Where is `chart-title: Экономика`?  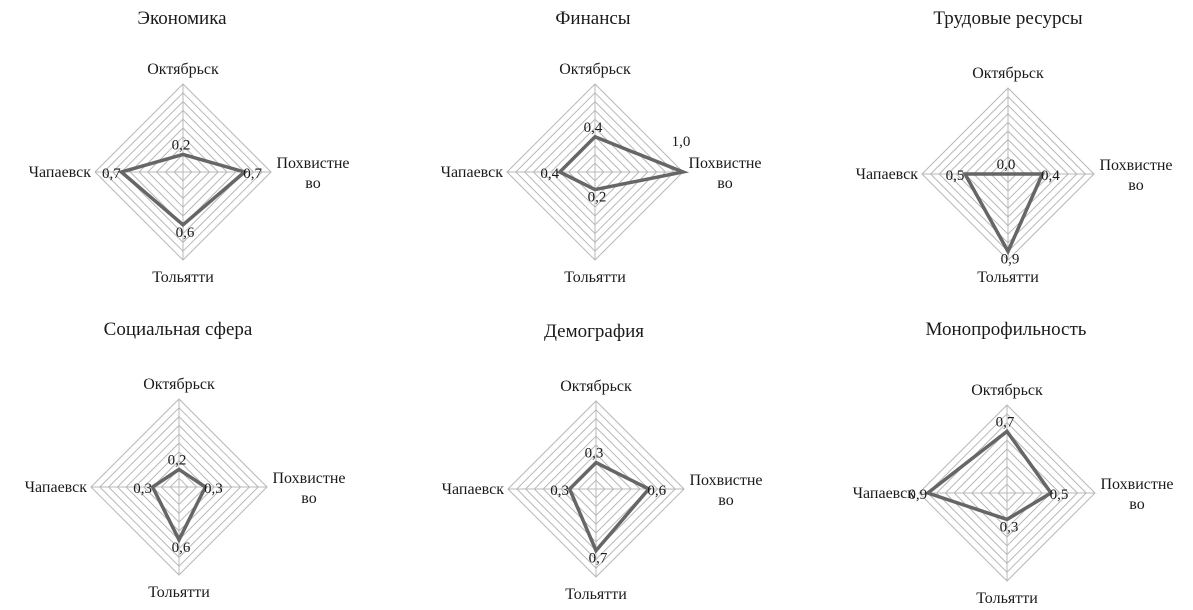 chart-title: Экономика is located at coordinates (182, 18).